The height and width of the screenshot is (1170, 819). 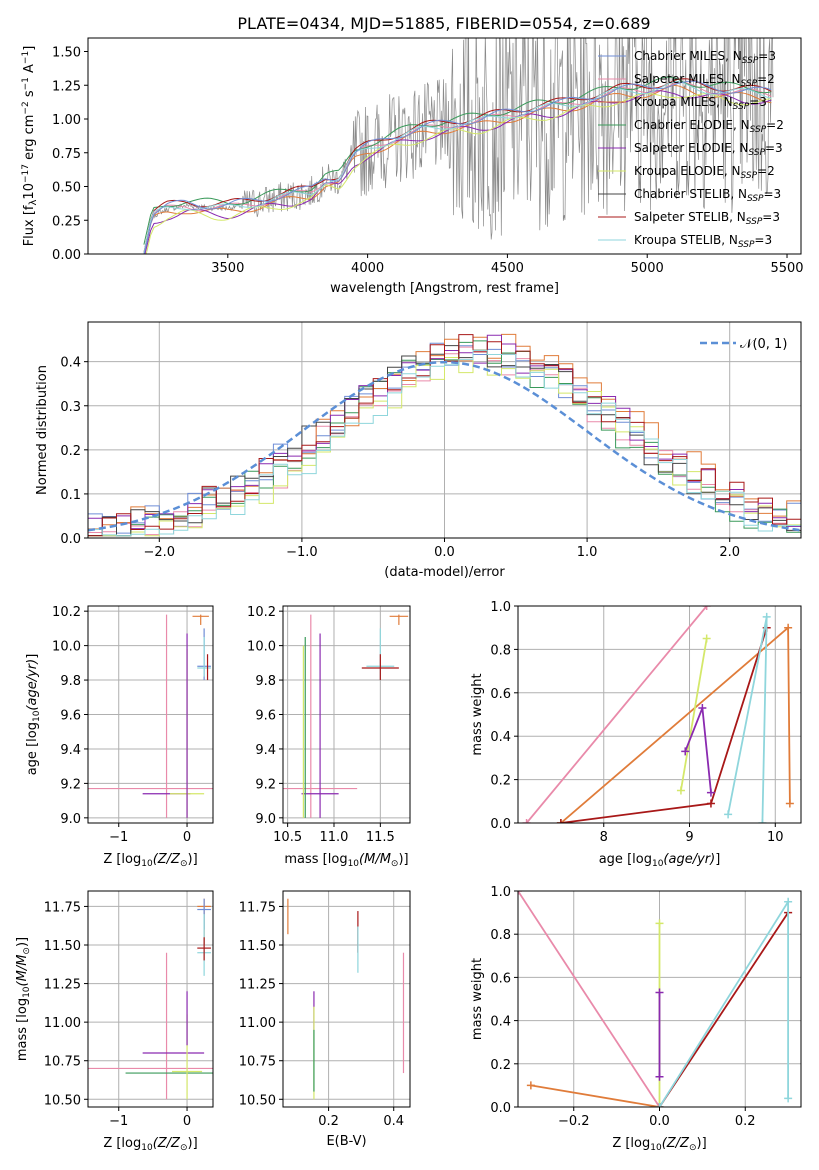 I want to click on x-tick-label: 2.0, so click(x=729, y=552).